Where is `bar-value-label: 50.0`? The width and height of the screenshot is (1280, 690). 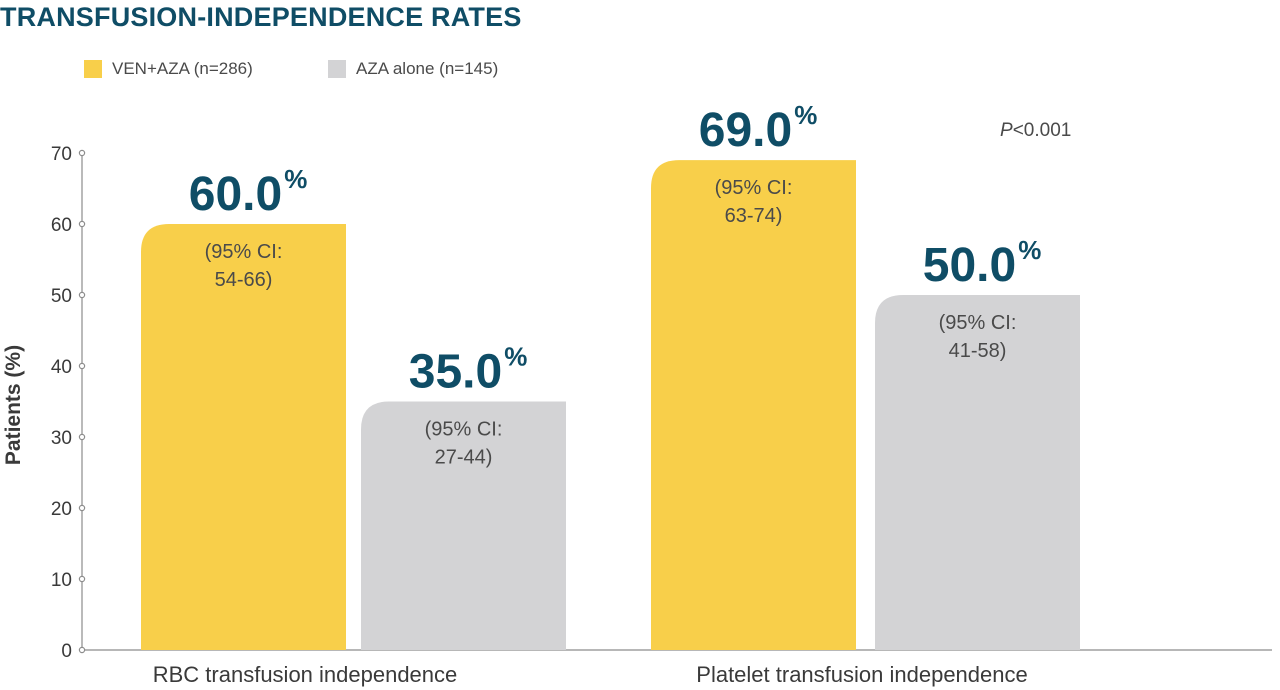
bar-value-label: 50.0 is located at coordinates (969, 265).